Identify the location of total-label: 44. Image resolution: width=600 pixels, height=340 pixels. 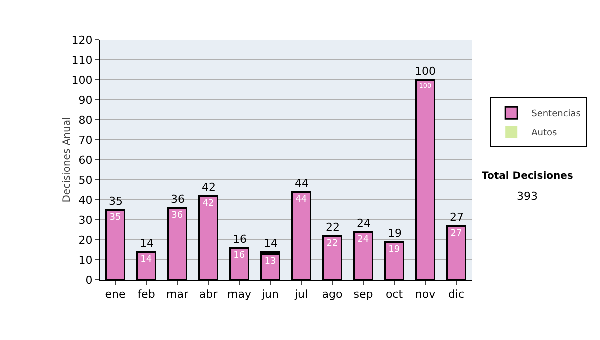
(302, 183).